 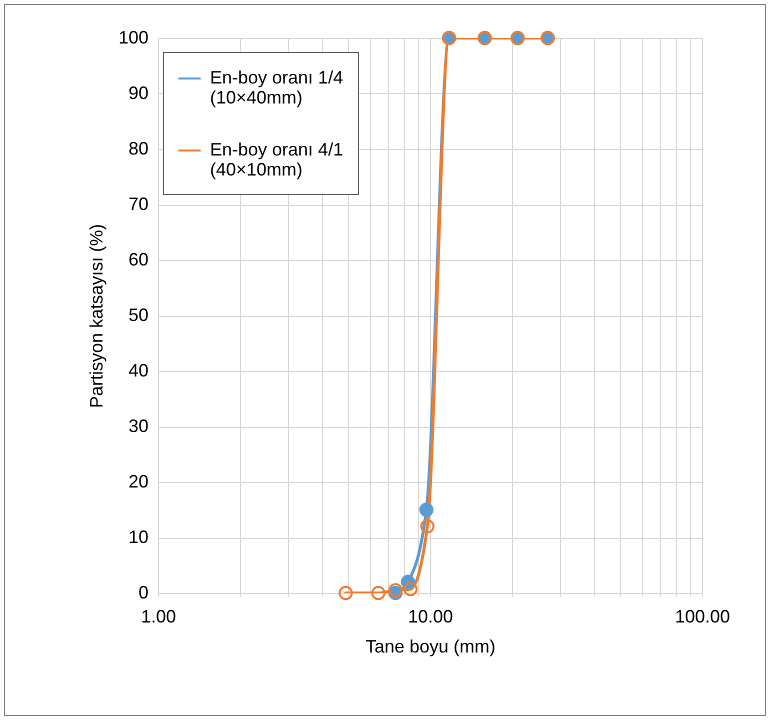 What do you see at coordinates (138, 315) in the screenshot?
I see `y-tick-label: 50` at bounding box center [138, 315].